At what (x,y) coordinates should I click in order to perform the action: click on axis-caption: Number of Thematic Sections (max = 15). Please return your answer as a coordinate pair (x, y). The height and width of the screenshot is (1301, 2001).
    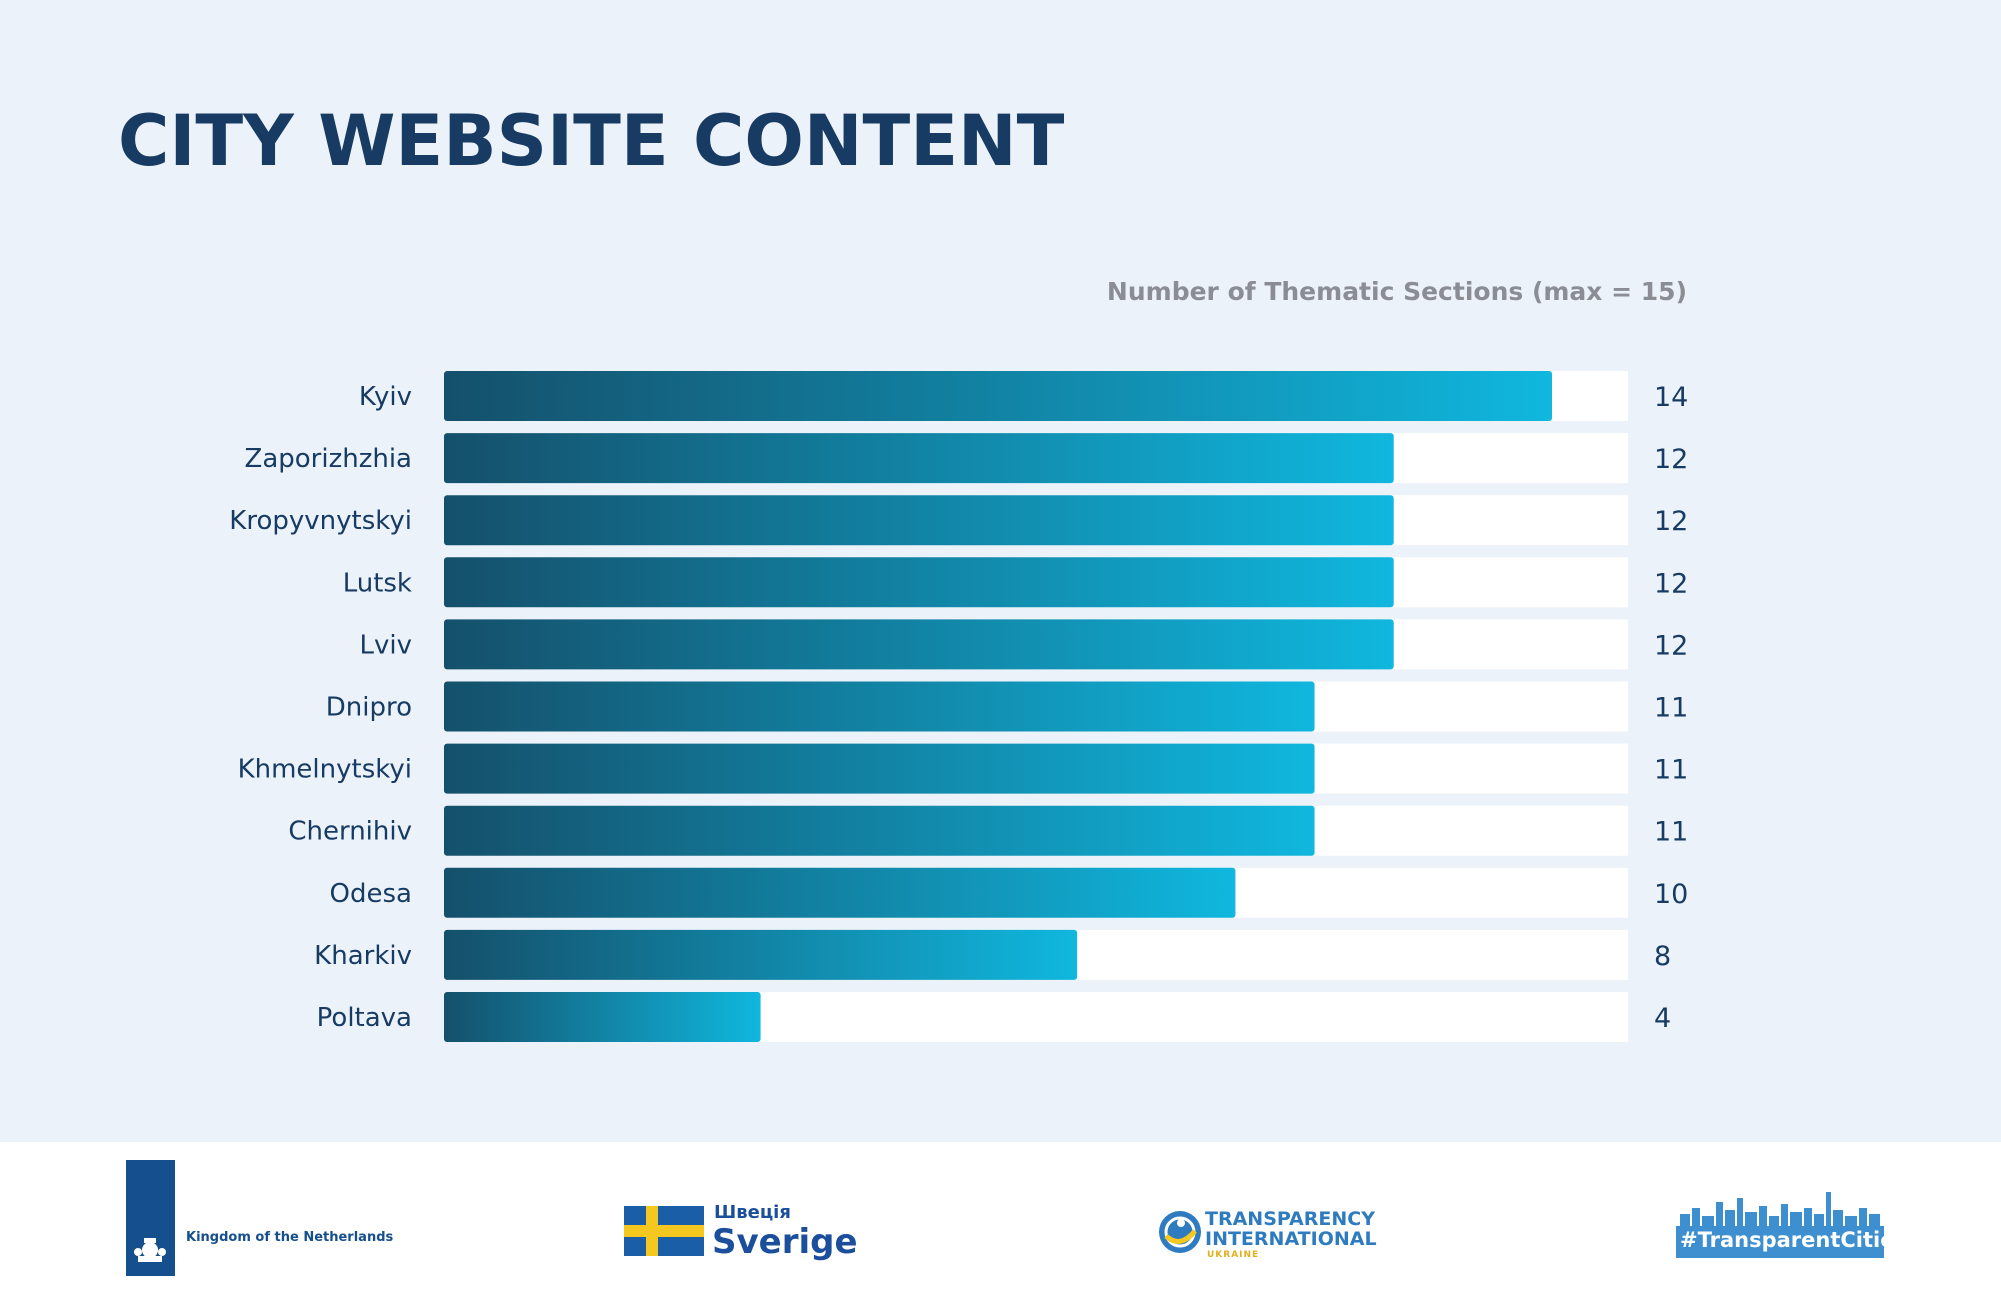
    Looking at the image, I should click on (1396, 291).